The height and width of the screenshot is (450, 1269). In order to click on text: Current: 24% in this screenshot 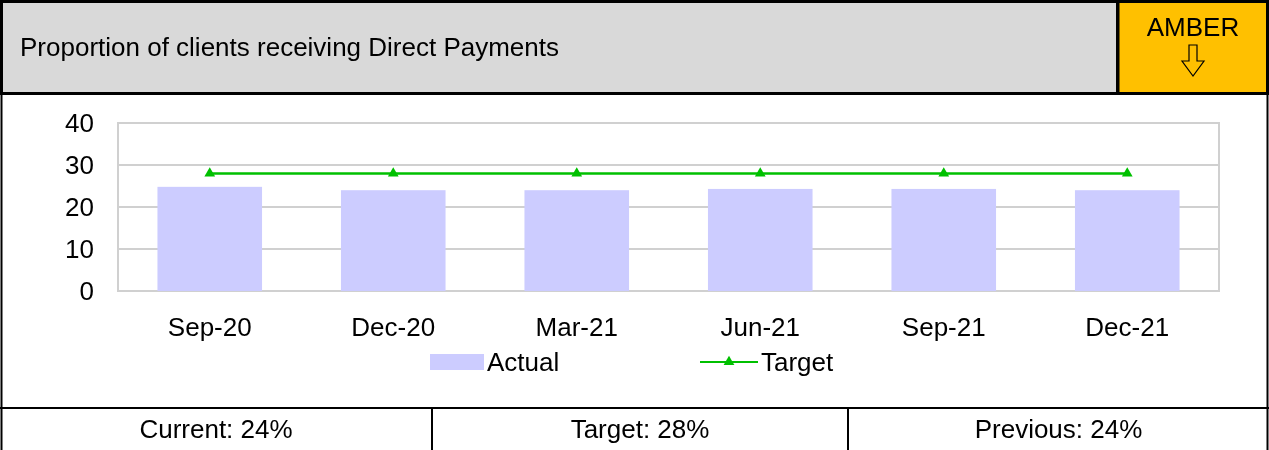, I will do `click(216, 429)`.